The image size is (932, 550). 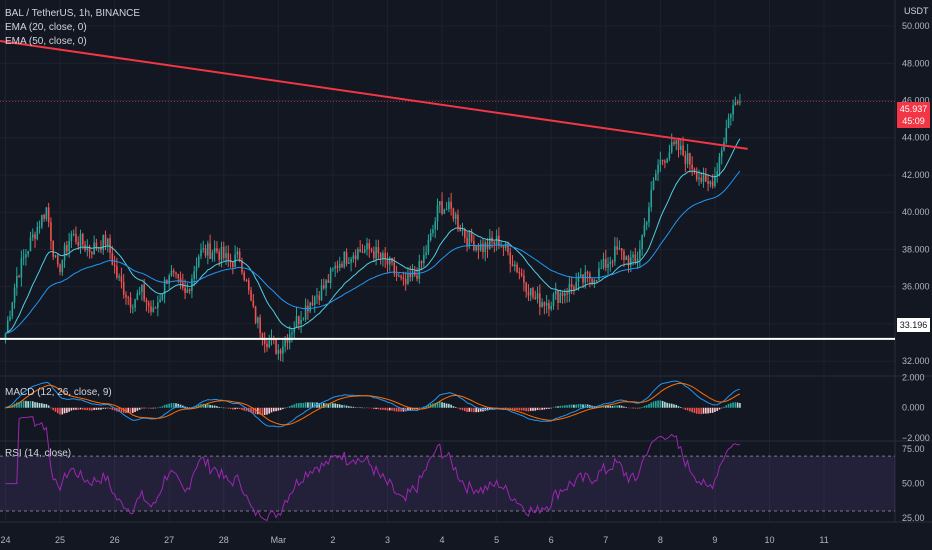 I want to click on price-tick-label: 36.000, so click(x=916, y=287).